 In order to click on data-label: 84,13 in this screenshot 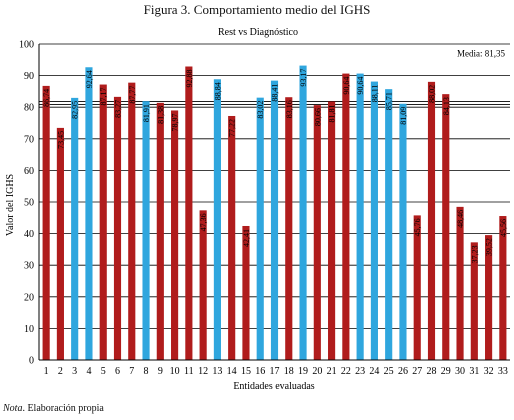, I will do `click(446, 106)`.